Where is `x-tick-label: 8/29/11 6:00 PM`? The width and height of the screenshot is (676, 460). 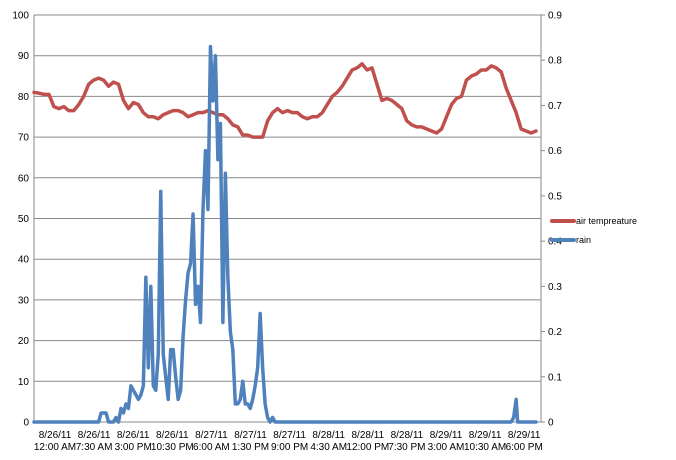
x-tick-label: 8/29/11 6:00 PM is located at coordinates (524, 441).